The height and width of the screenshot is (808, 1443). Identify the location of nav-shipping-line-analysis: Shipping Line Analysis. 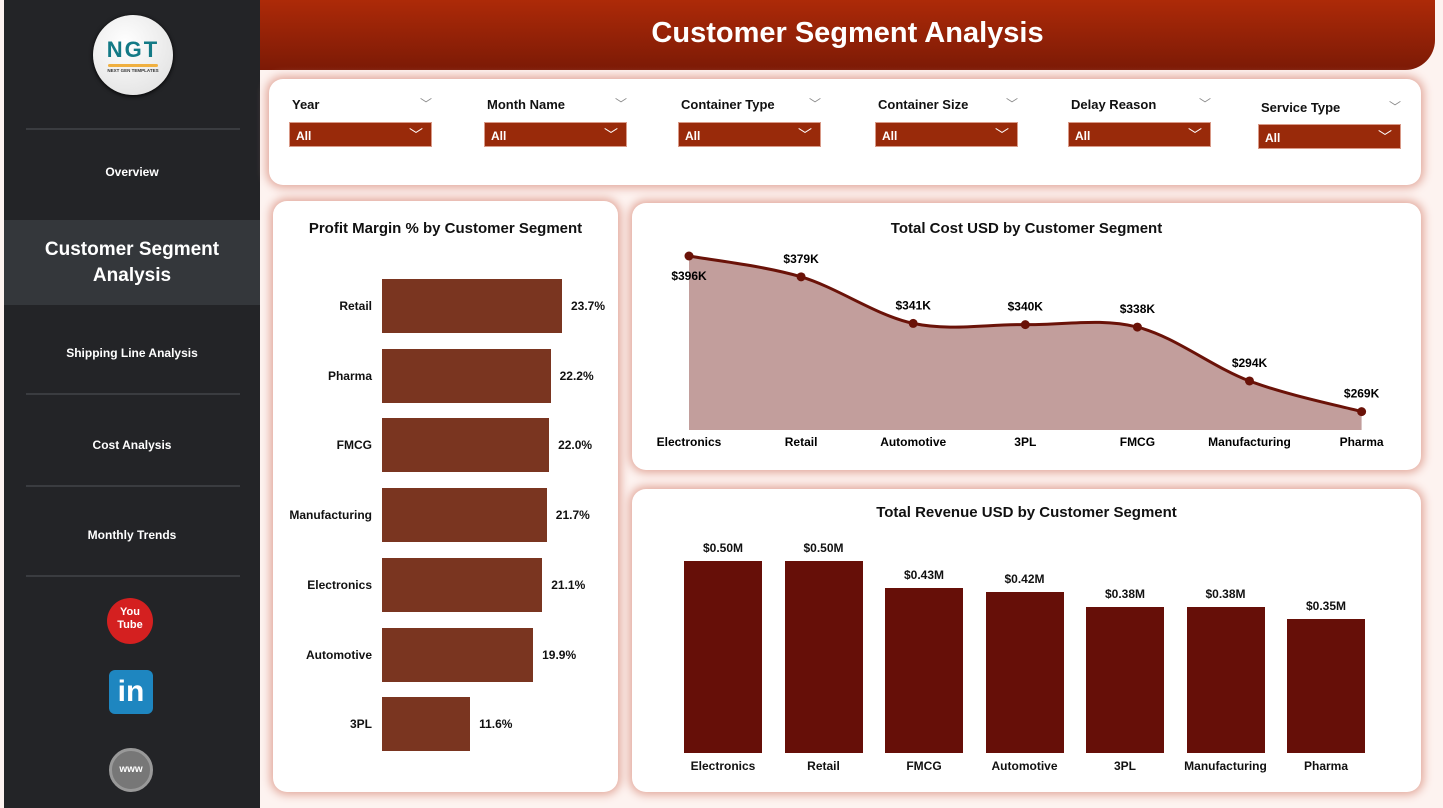
(132, 353).